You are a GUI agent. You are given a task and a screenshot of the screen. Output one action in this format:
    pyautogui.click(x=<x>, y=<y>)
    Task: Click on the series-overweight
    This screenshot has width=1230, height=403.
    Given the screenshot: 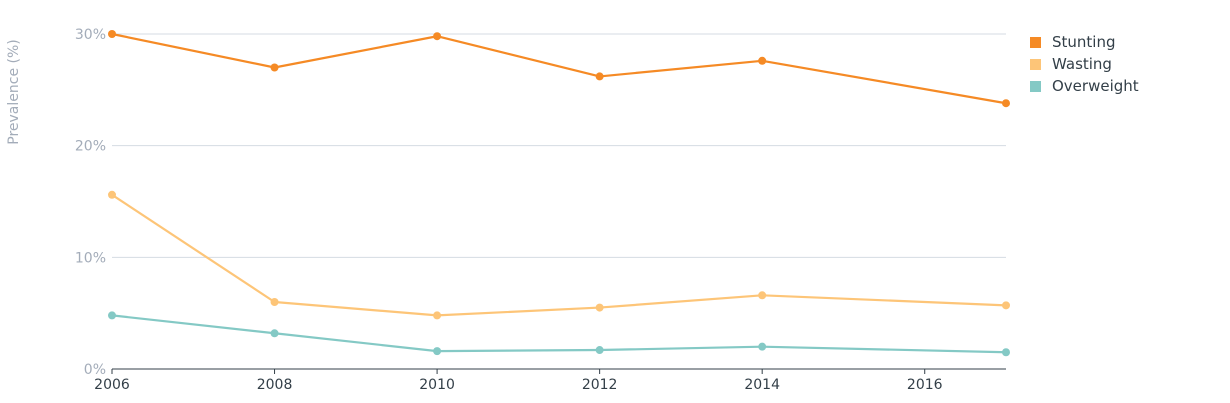 What is the action you would take?
    pyautogui.click(x=559, y=334)
    